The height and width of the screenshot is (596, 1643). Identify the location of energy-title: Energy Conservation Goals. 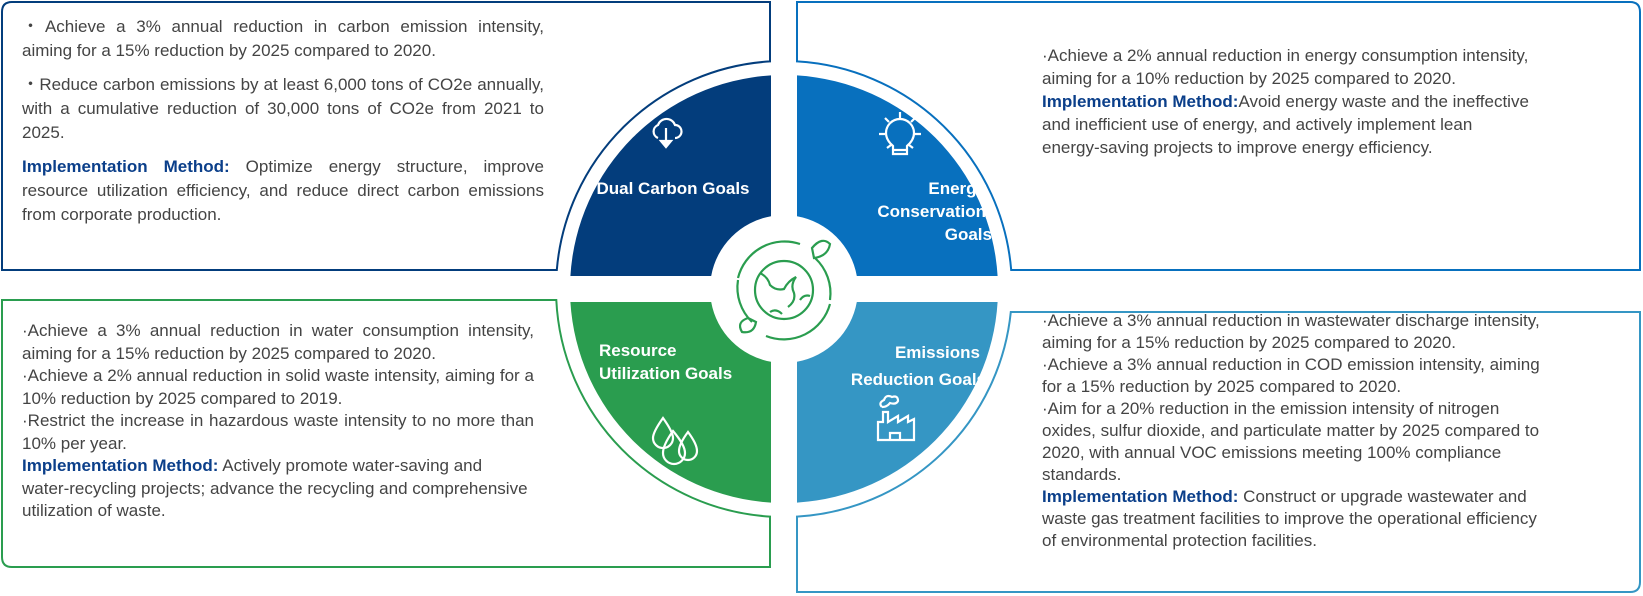
(916, 211).